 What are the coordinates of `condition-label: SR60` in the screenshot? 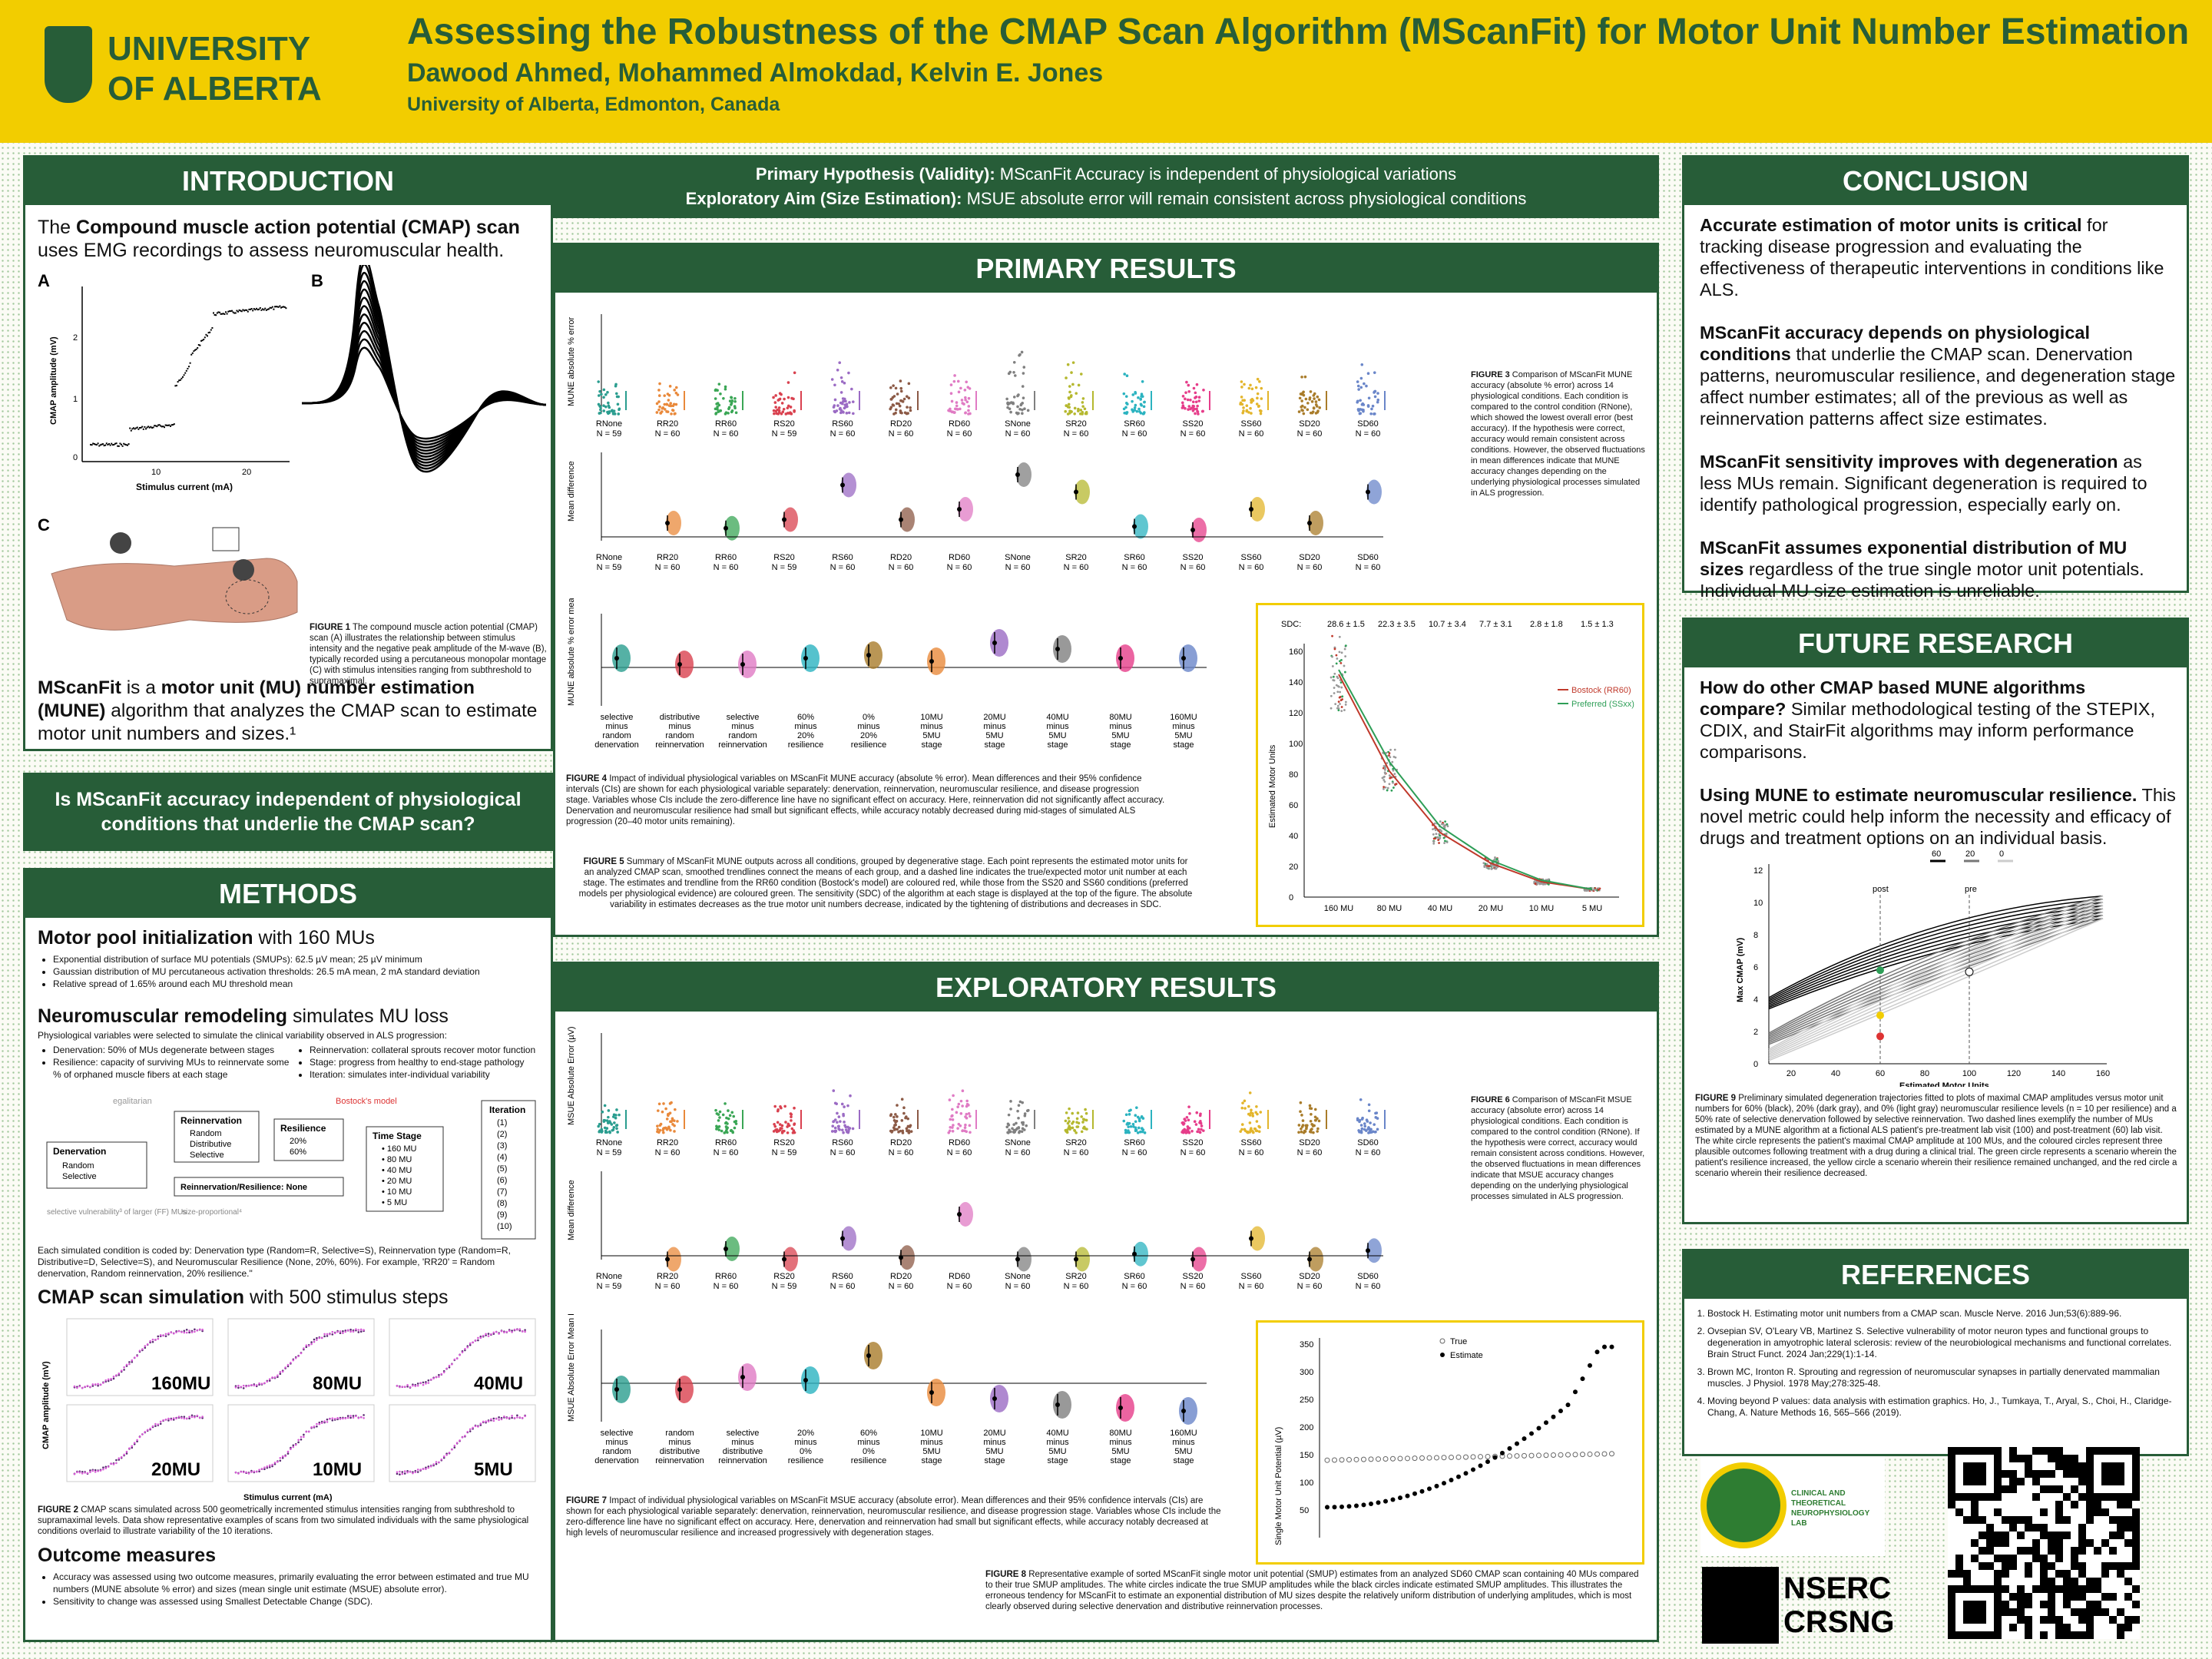 It's located at (1134, 1142).